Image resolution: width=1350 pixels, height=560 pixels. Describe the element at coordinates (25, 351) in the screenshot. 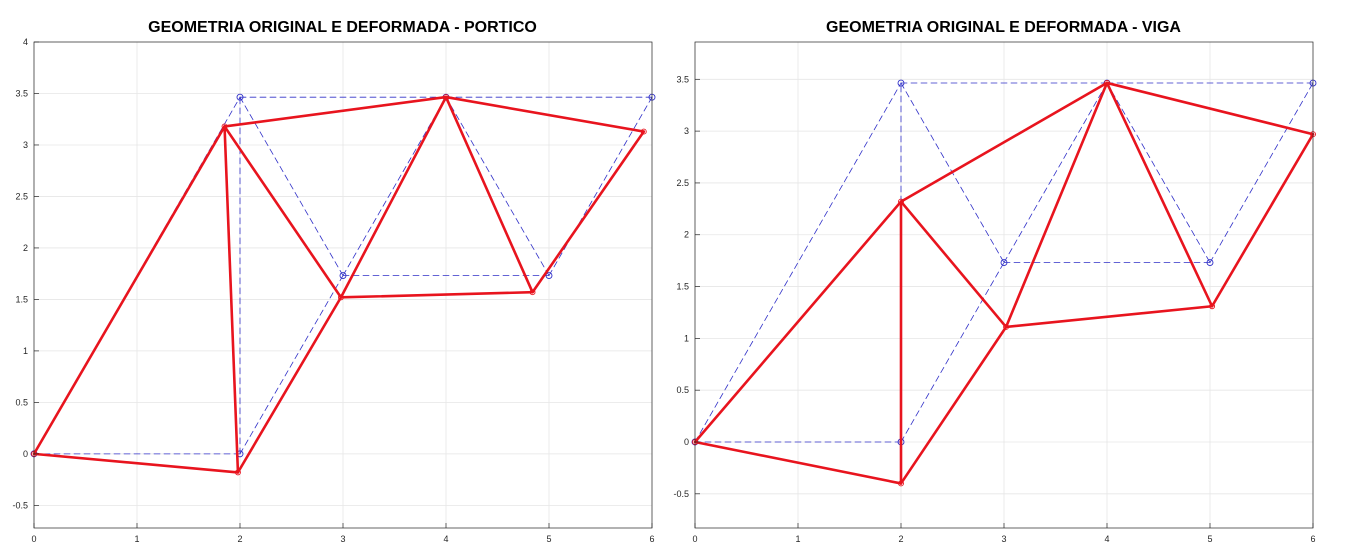

I see `portico-ytick-label: 1` at that location.